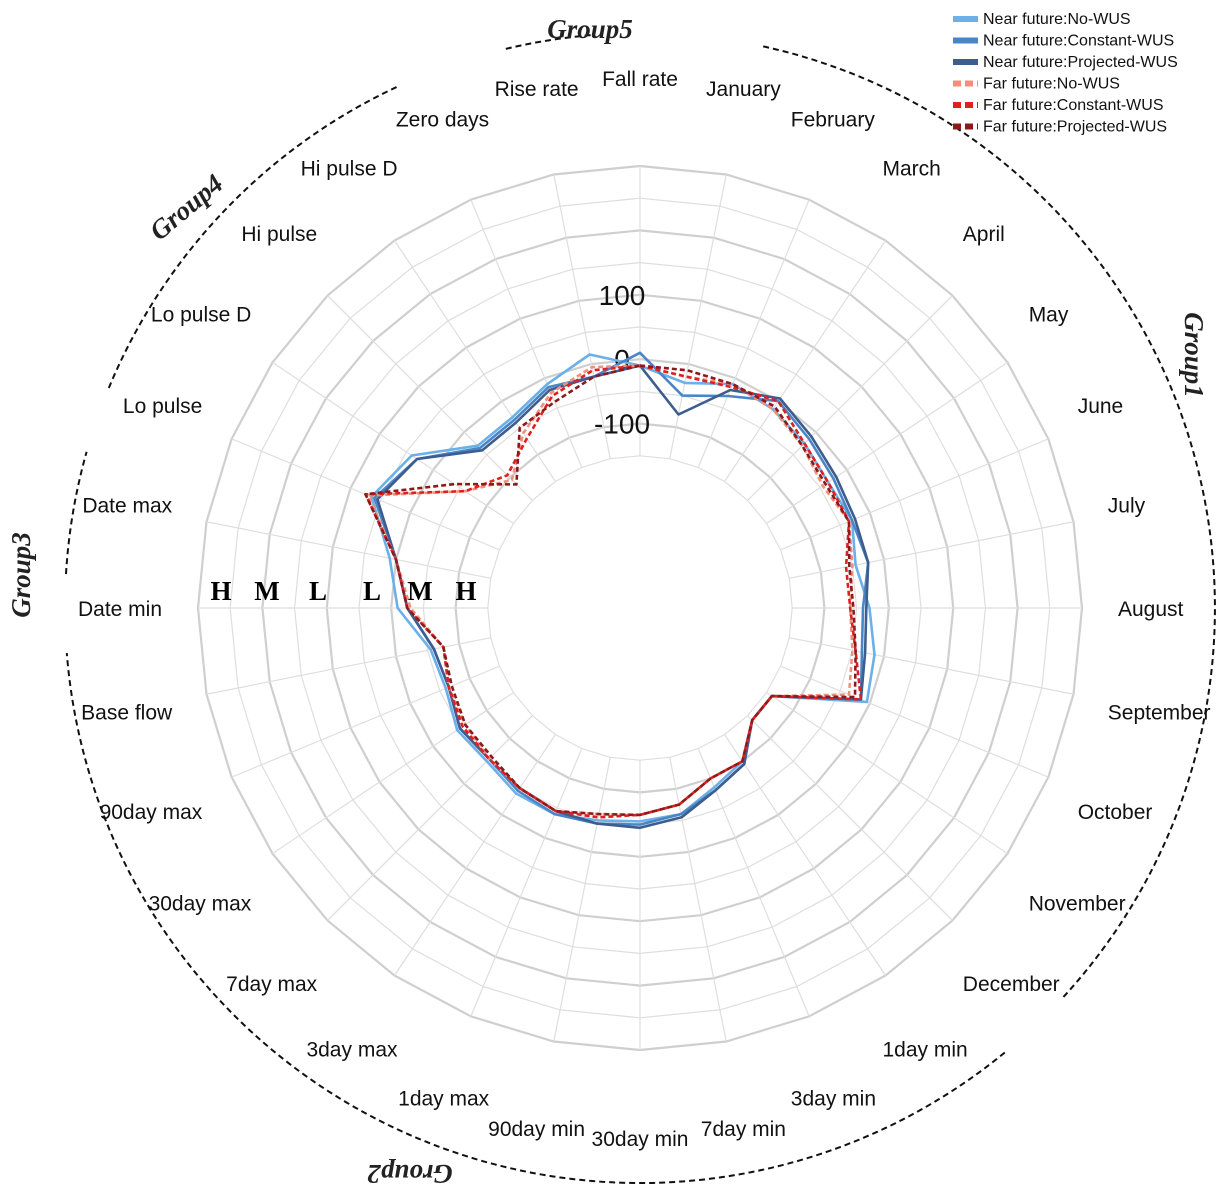 Image resolution: width=1219 pixels, height=1191 pixels. I want to click on category-label-october: October, so click(1115, 812).